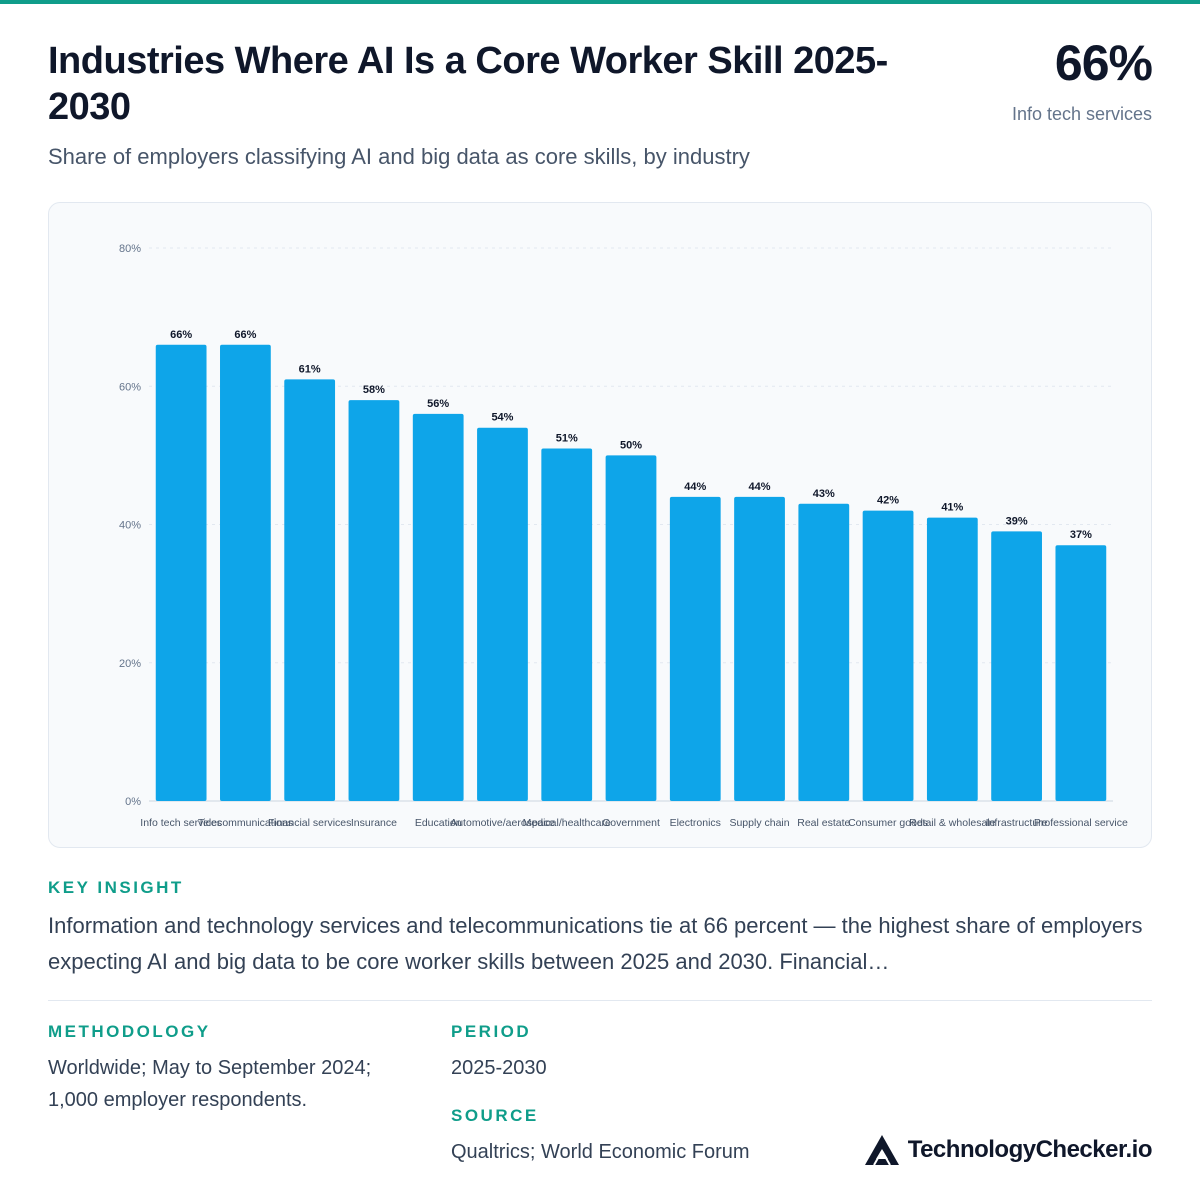 The height and width of the screenshot is (1200, 1200). Describe the element at coordinates (1081, 823) in the screenshot. I see `x-category-label: Professional service` at that location.